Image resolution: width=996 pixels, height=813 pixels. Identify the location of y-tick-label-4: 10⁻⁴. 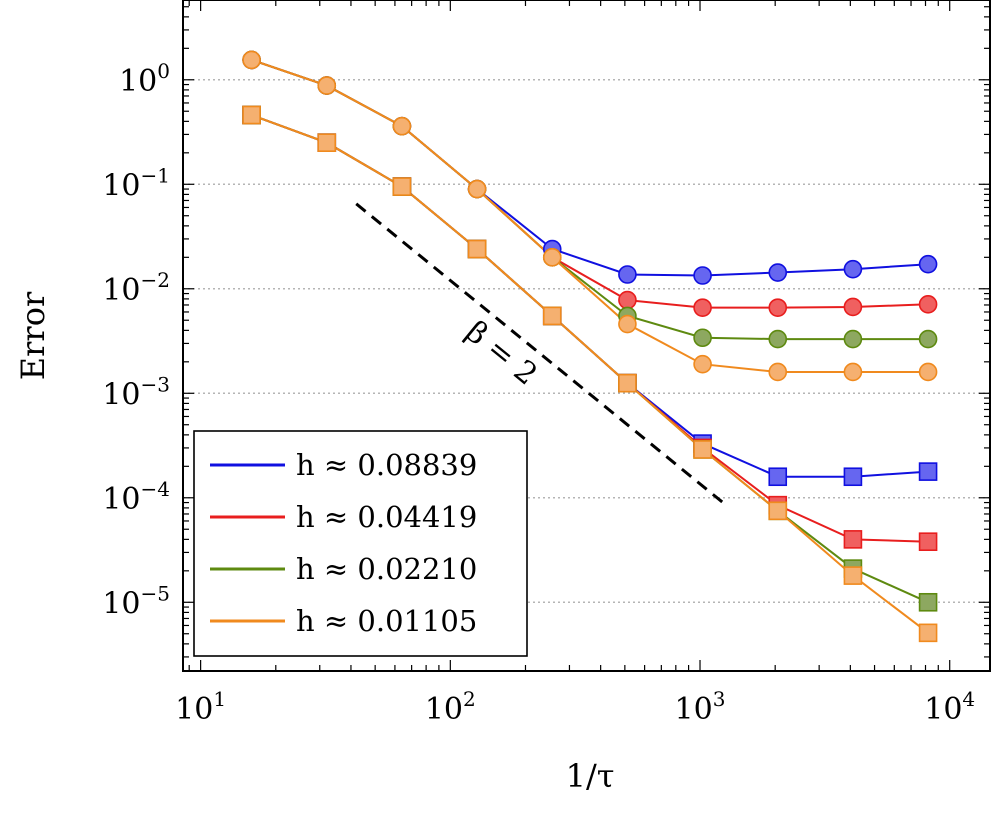
(136, 497).